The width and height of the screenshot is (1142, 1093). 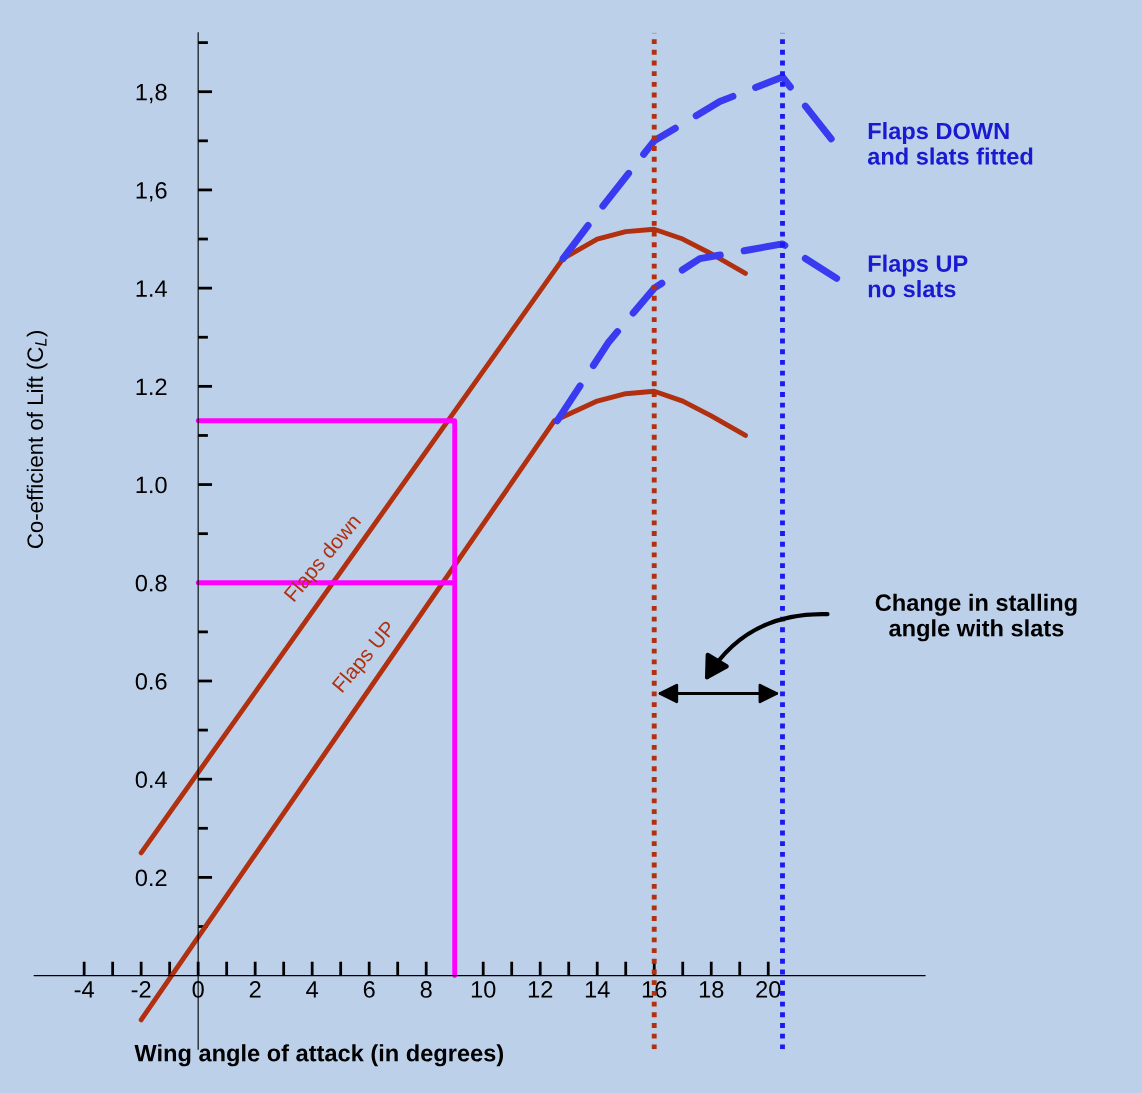 I want to click on y-tick-label: 1.2, so click(x=151, y=386).